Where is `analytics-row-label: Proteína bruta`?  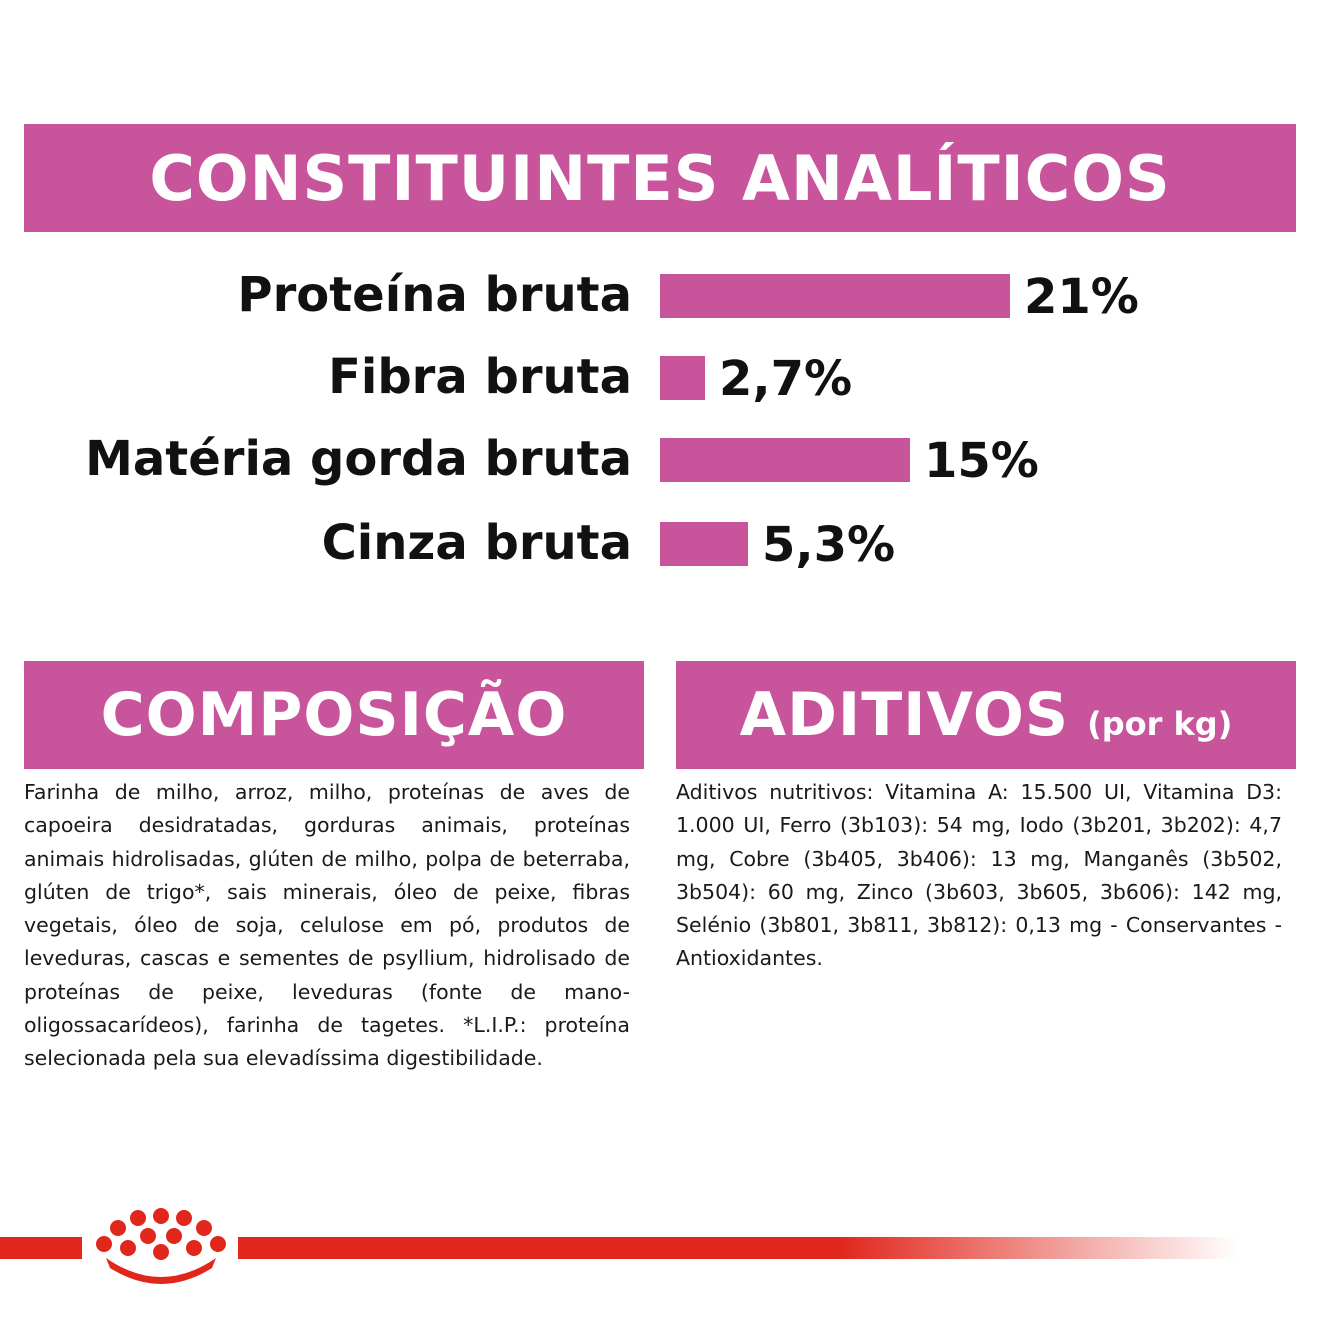
analytics-row-label: Proteína bruta is located at coordinates (434, 295).